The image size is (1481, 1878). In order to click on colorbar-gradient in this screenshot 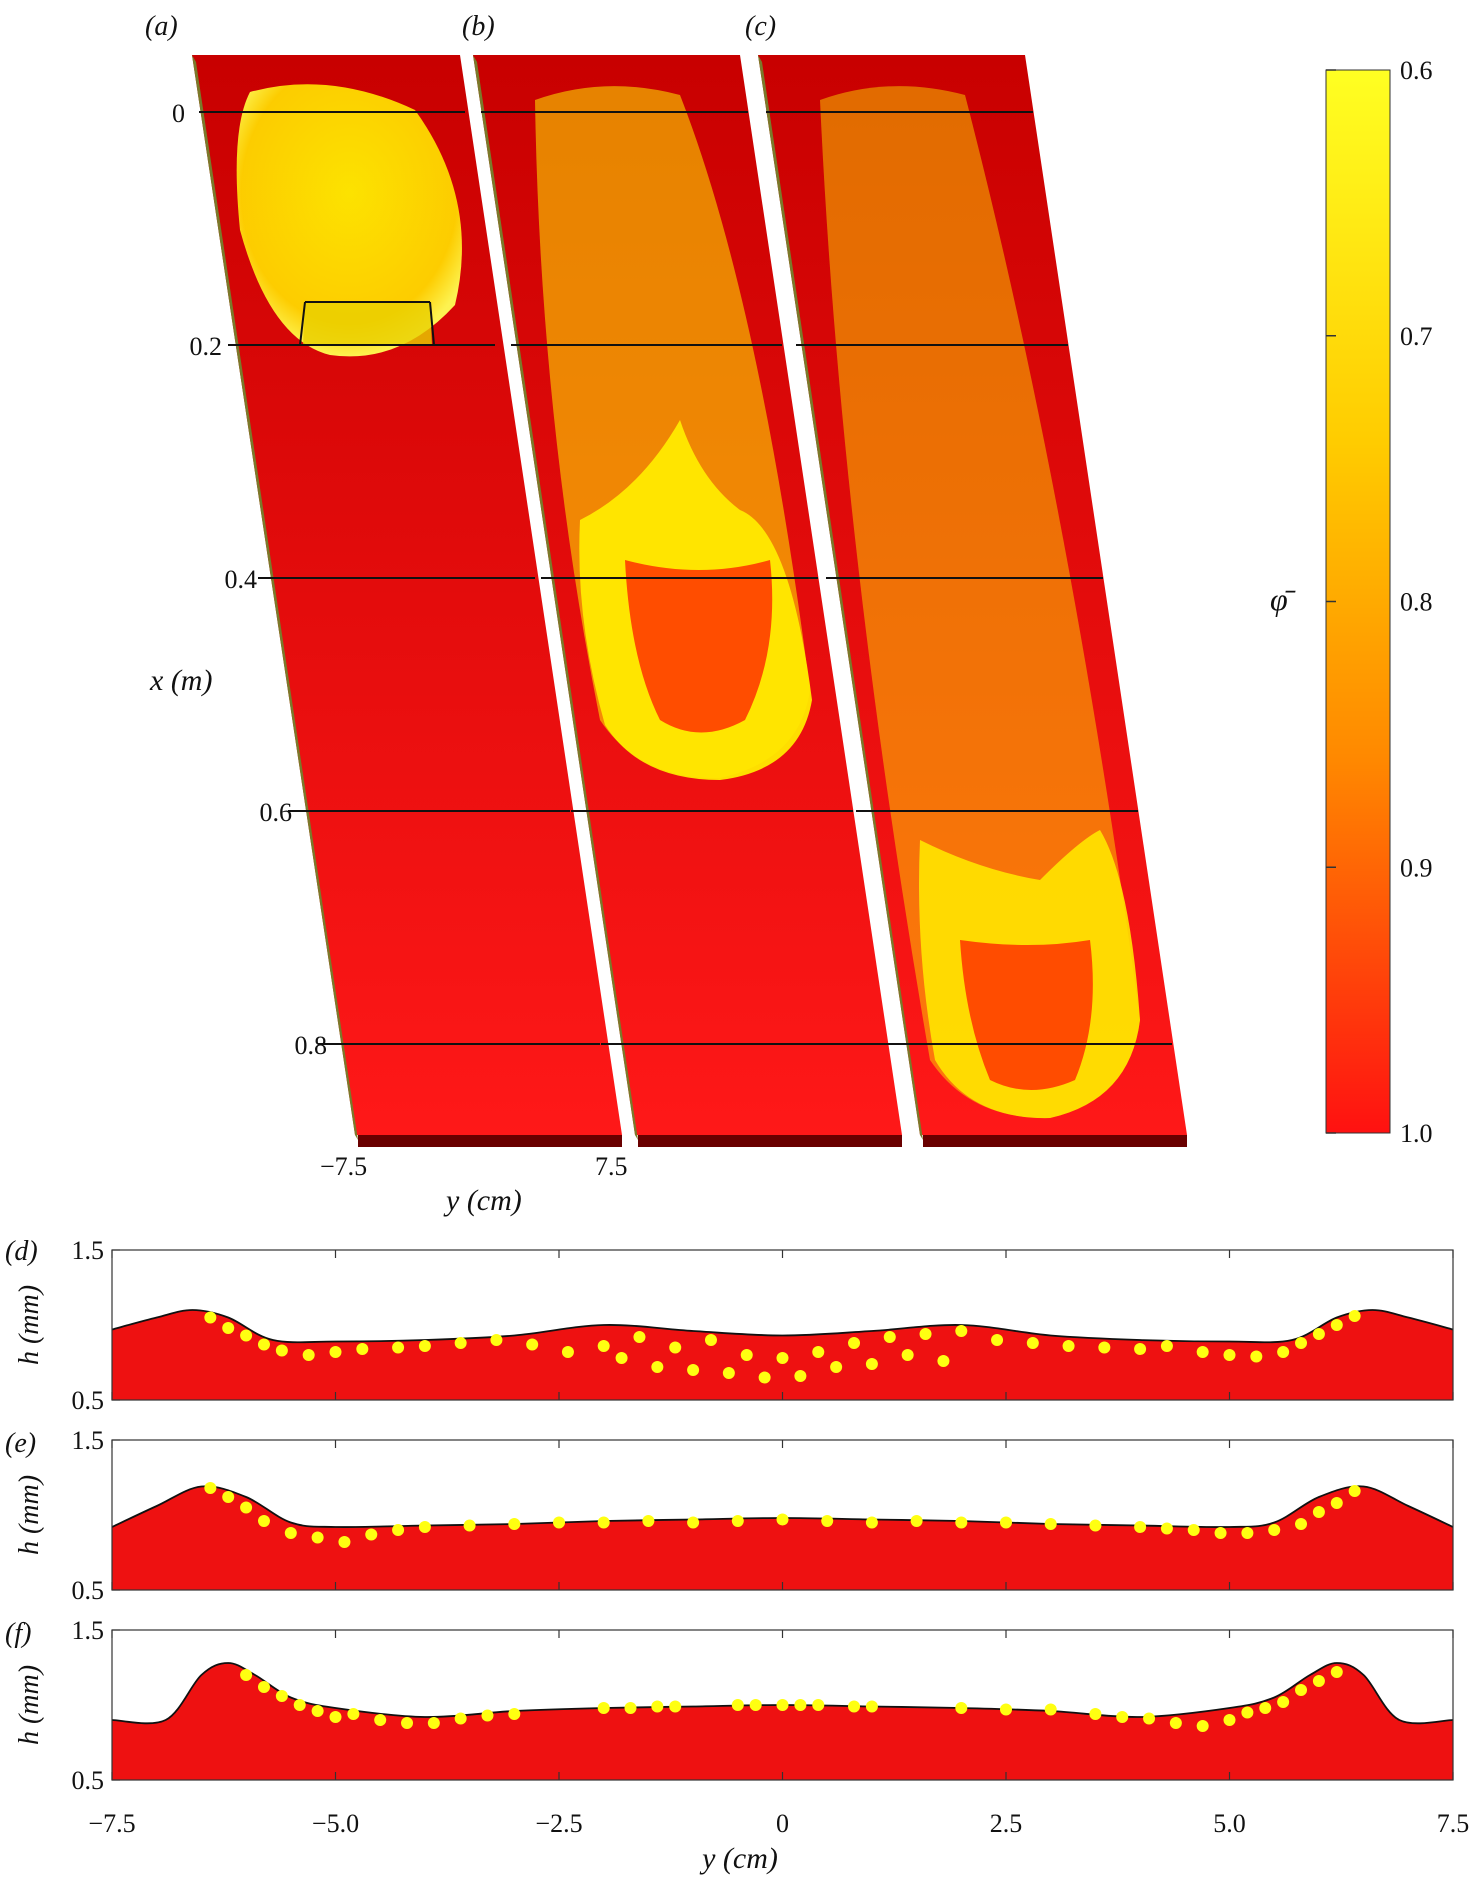, I will do `click(1358, 601)`.